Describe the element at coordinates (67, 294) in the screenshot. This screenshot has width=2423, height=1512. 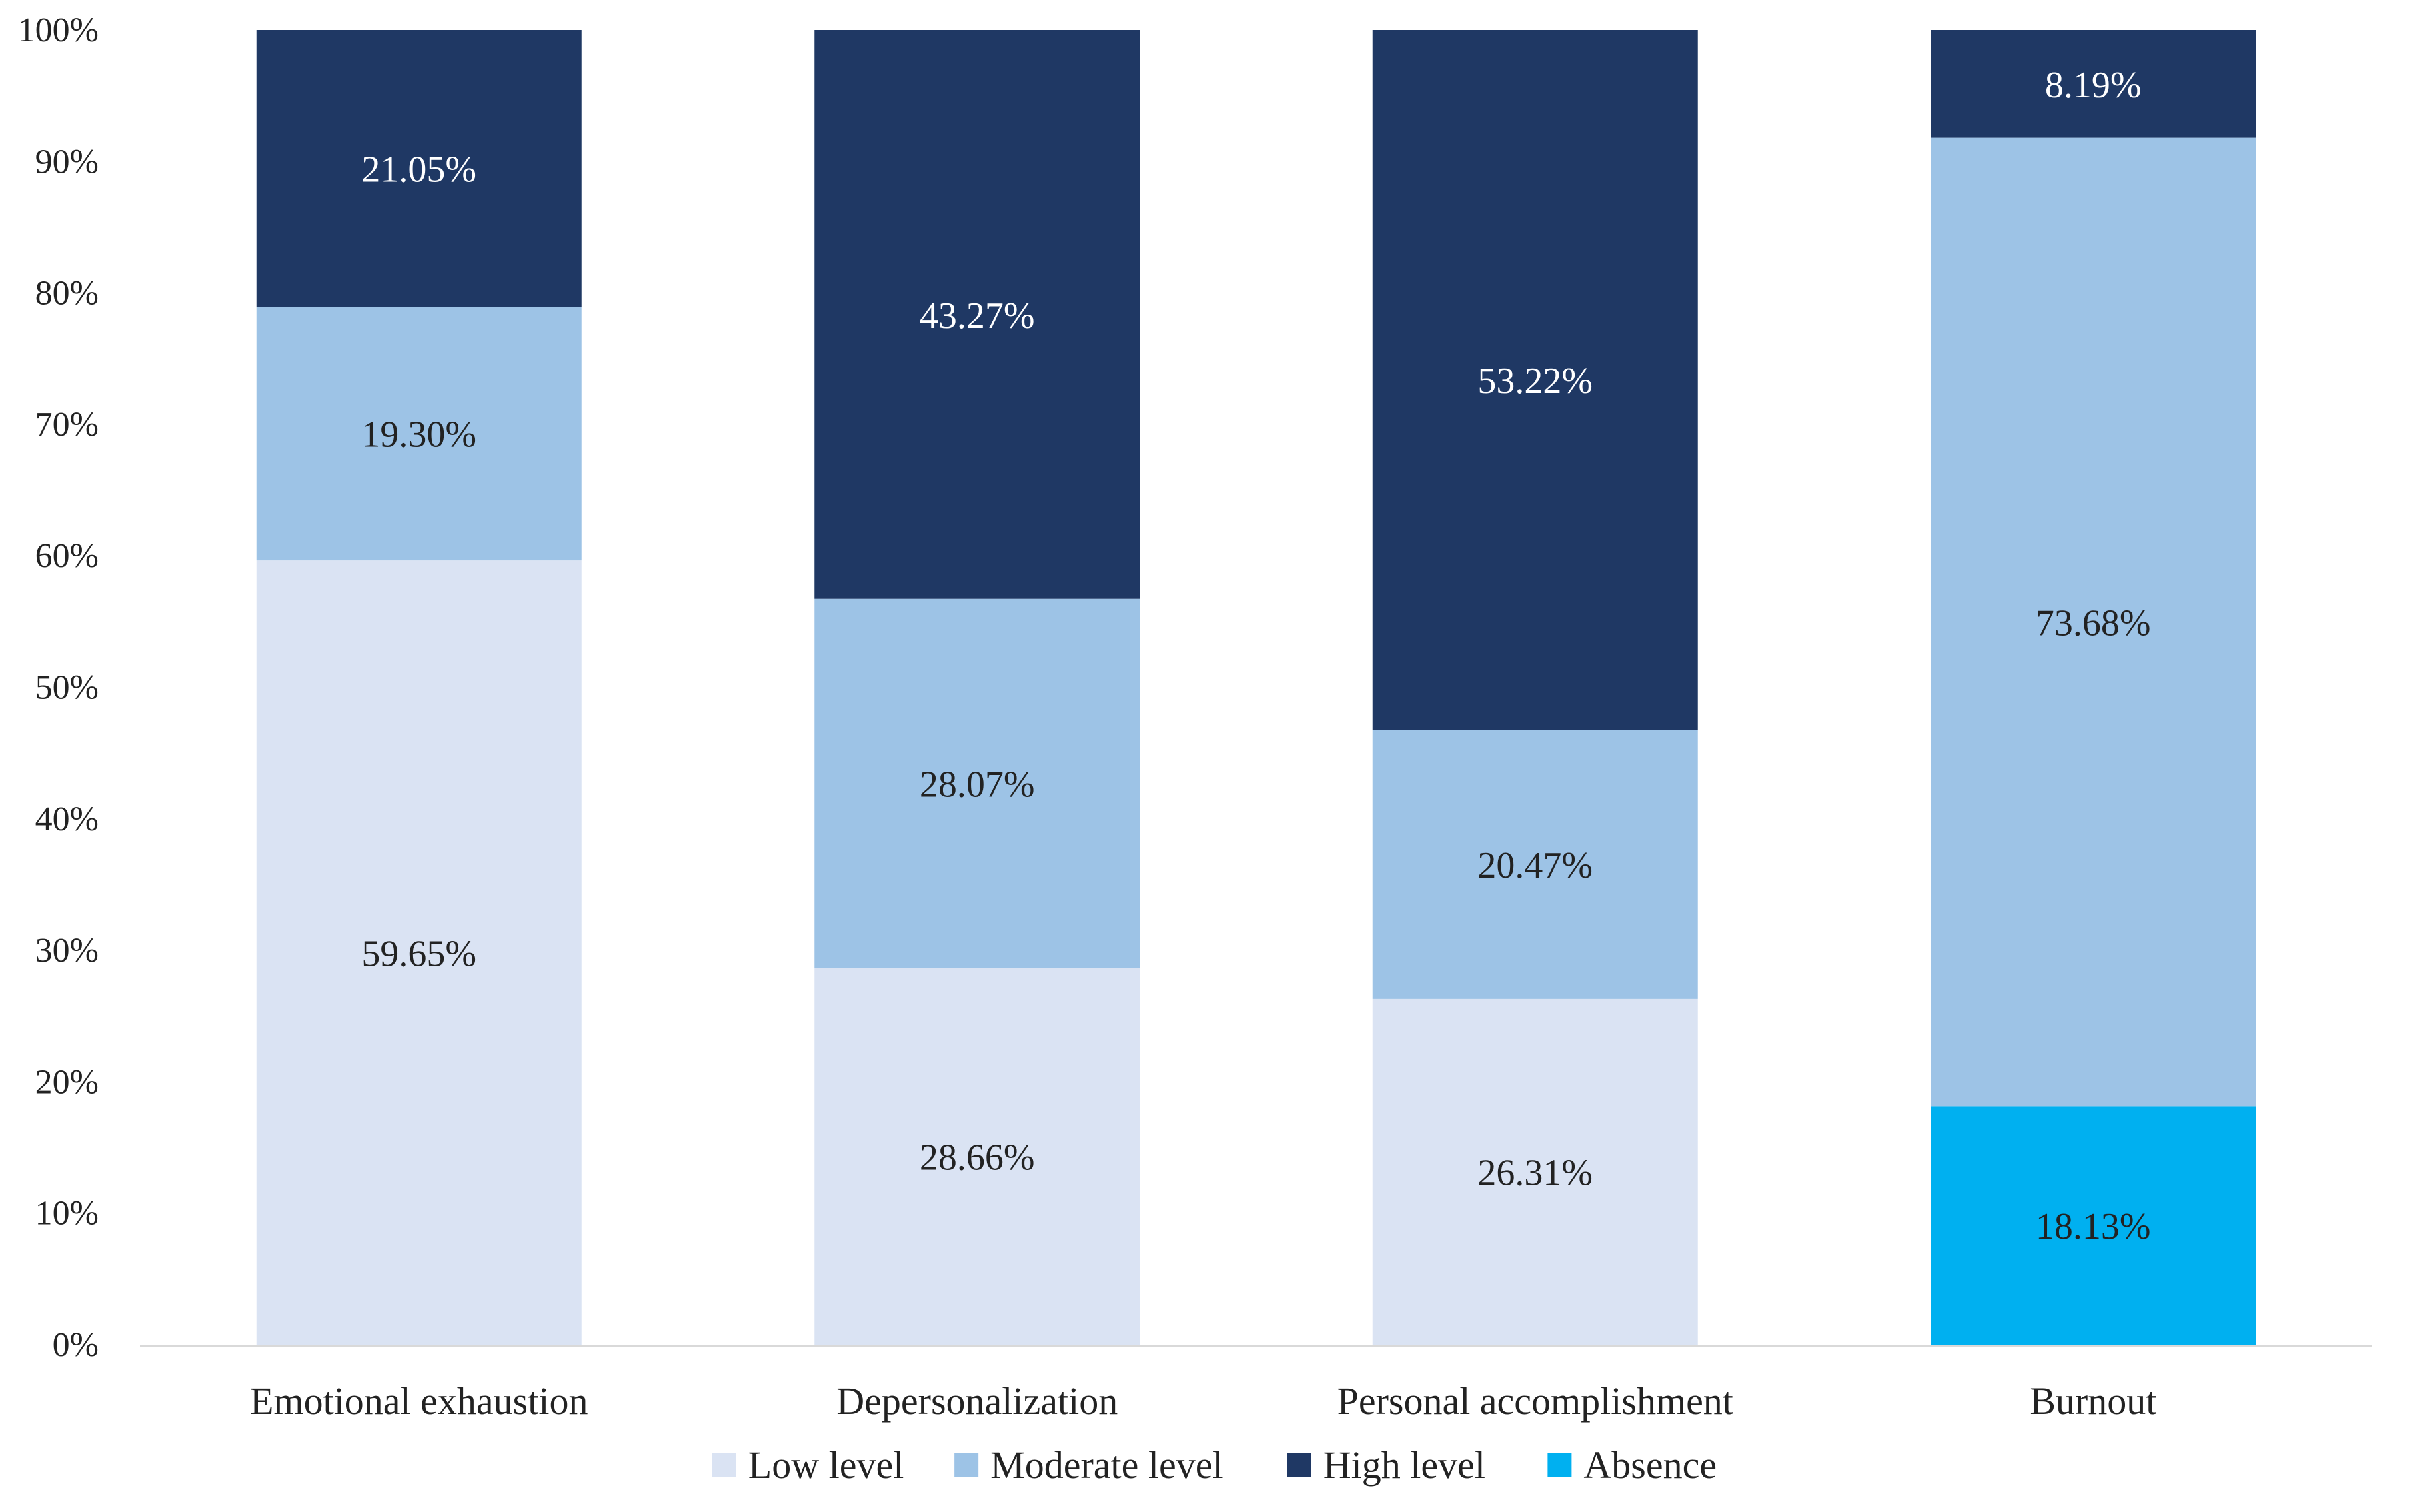
I see `y-tick-label: 80%` at that location.